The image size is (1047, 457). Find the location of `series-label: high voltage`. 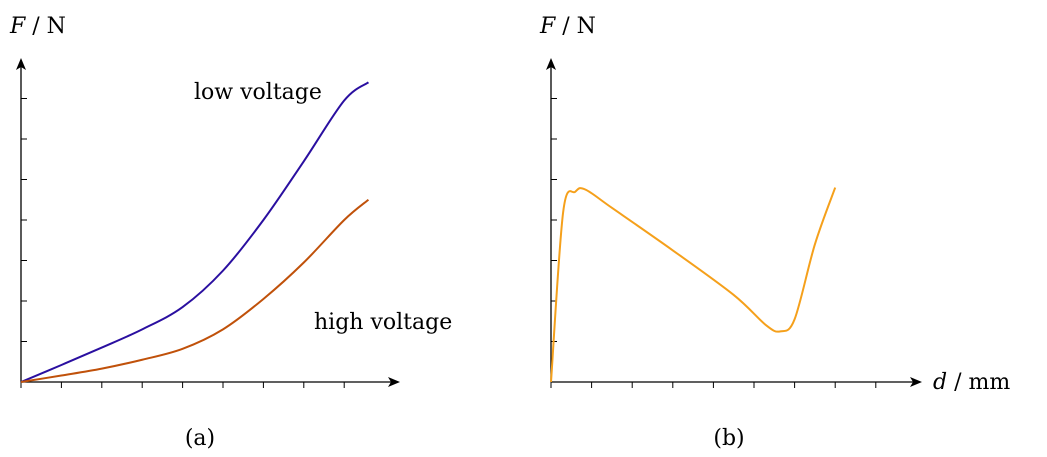

series-label: high voltage is located at coordinates (383, 322).